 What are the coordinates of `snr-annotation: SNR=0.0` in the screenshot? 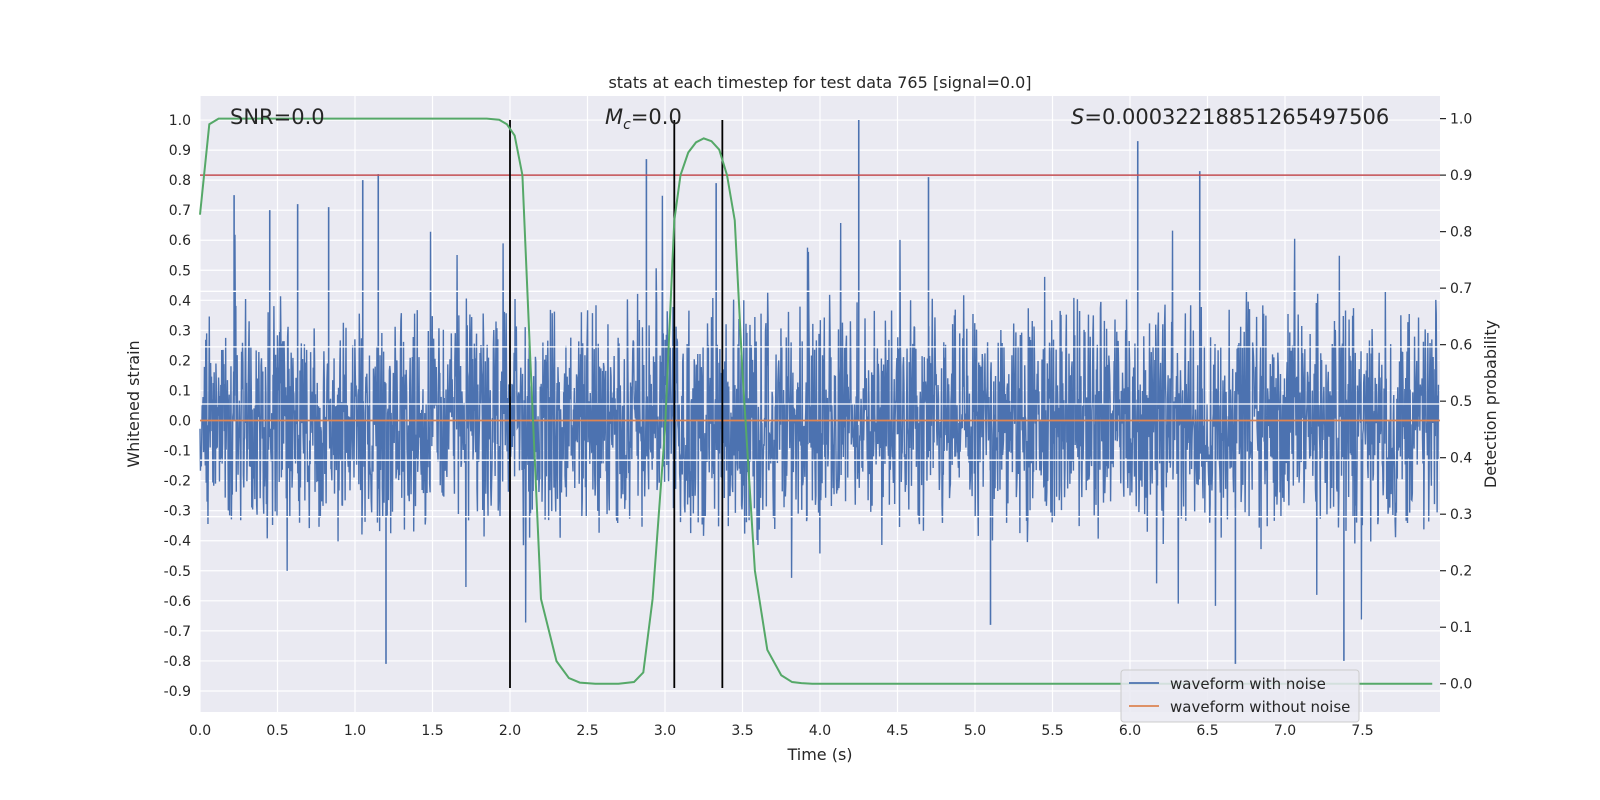 It's located at (277, 117).